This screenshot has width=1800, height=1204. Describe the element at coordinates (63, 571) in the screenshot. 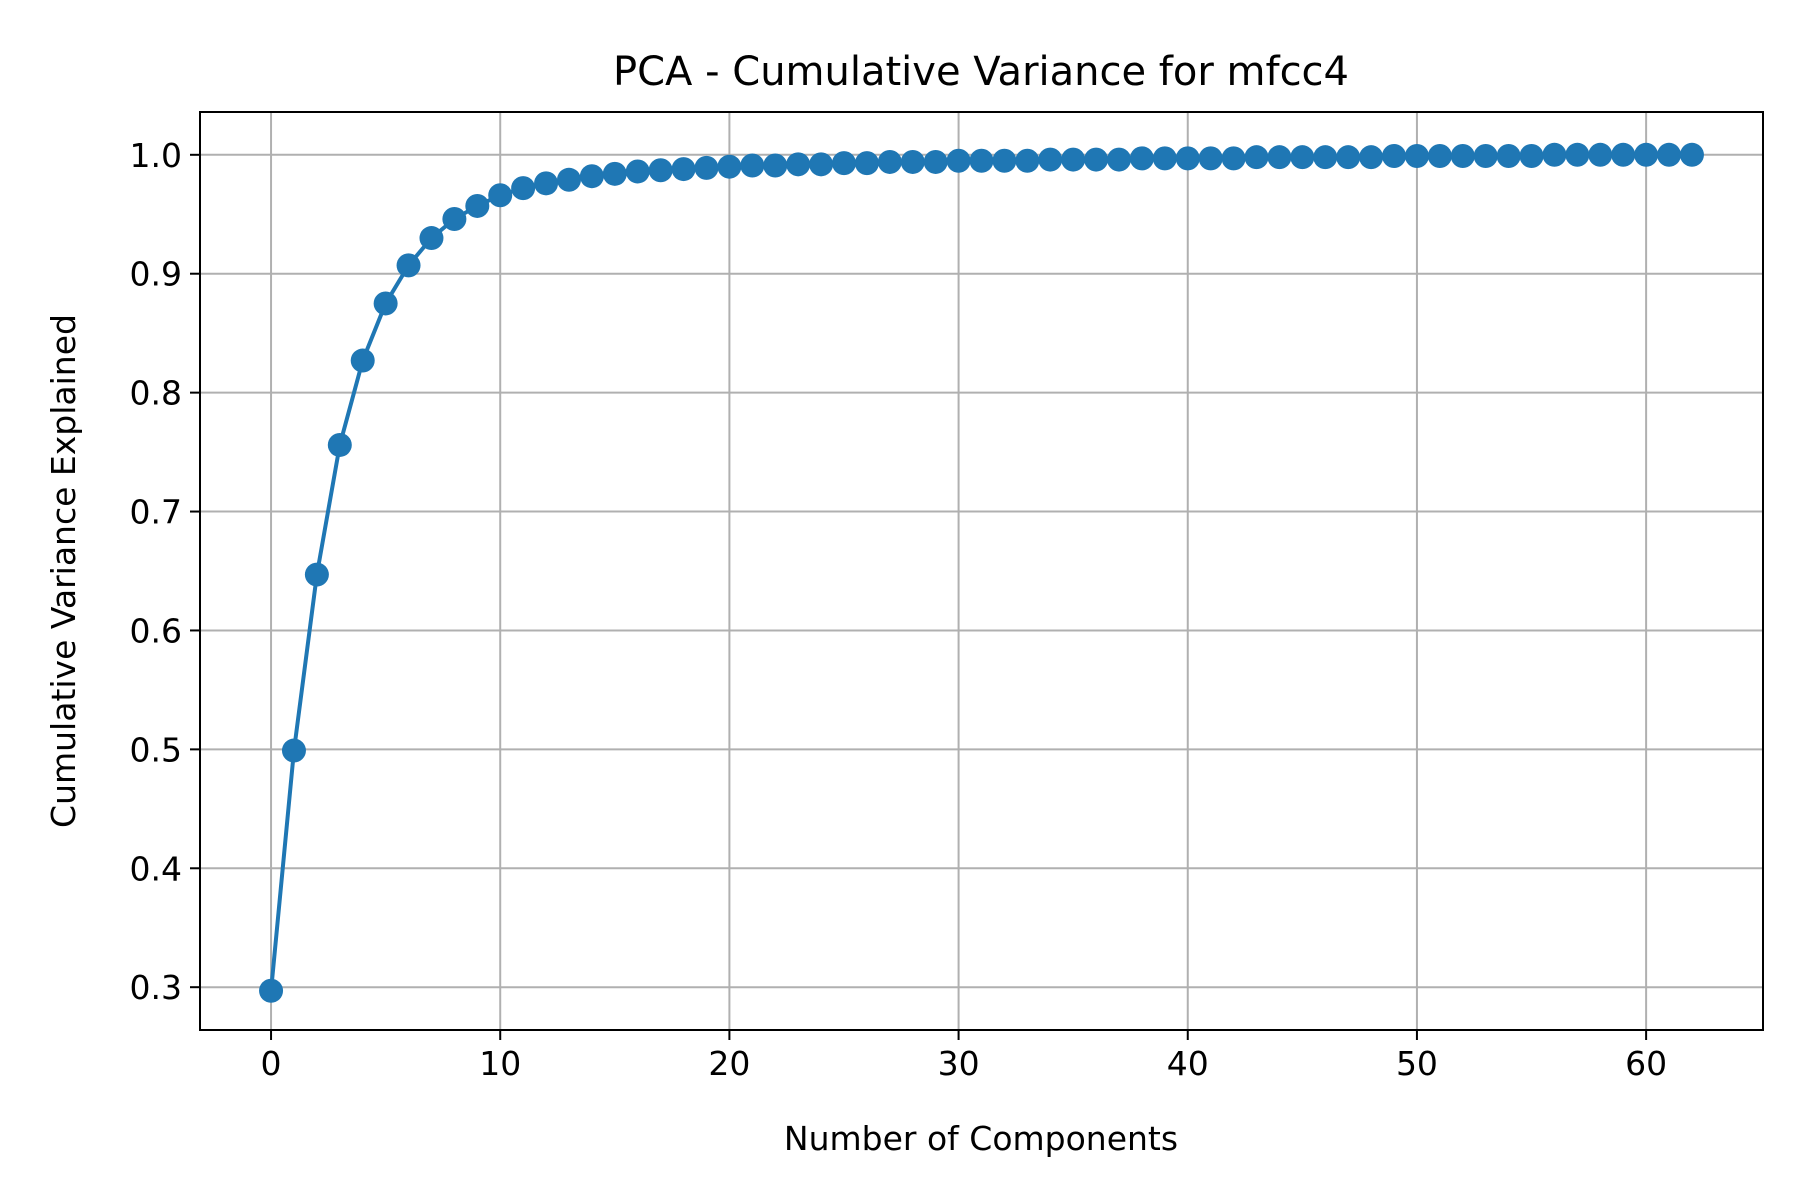

I see `y-axis-label: Cumulative Variance Explained` at that location.